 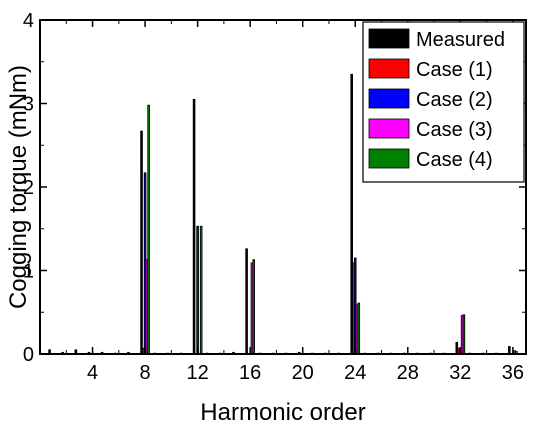 I want to click on y-tick-label-3: 3, so click(x=28, y=105).